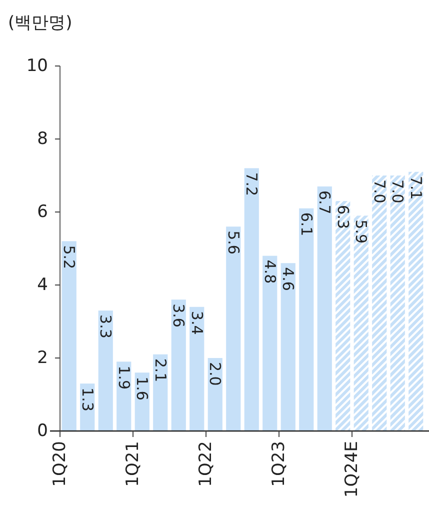 Image resolution: width=429 pixels, height=509 pixels. Describe the element at coordinates (42, 358) in the screenshot. I see `y-tick-label: 2` at that location.